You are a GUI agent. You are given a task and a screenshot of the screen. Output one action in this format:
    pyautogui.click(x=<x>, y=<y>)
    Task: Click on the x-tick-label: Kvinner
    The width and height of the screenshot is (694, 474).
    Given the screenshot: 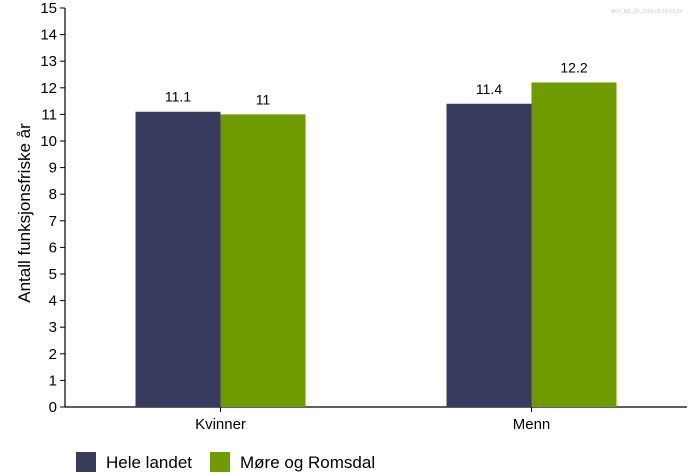 What is the action you would take?
    pyautogui.click(x=220, y=424)
    